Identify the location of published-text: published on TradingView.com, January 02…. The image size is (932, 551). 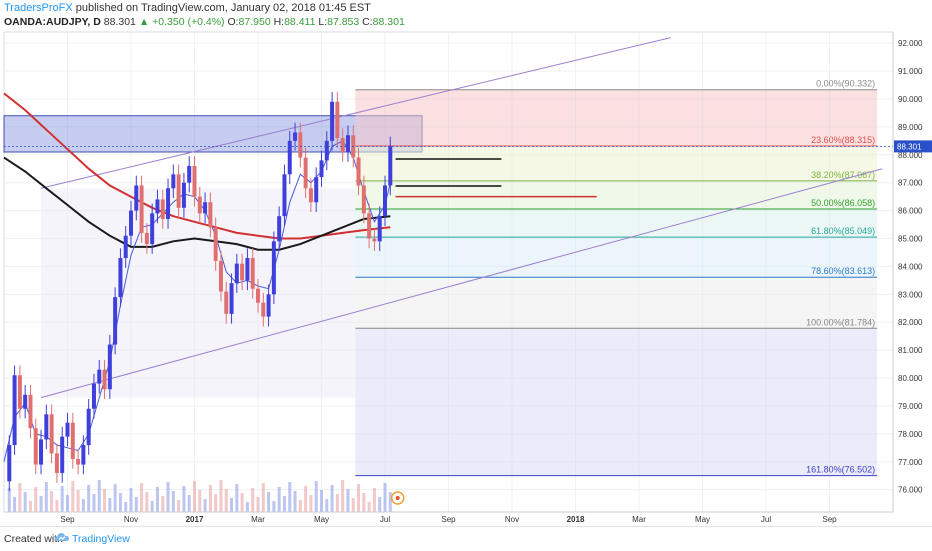
(223, 8).